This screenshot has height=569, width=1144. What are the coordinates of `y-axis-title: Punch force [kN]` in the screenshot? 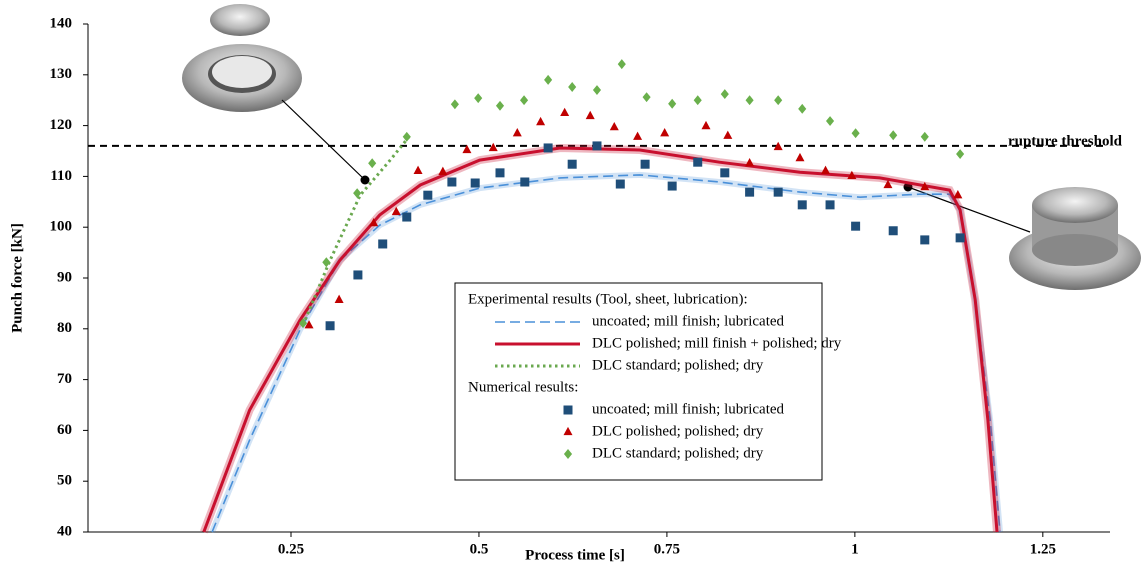 It's located at (17, 278).